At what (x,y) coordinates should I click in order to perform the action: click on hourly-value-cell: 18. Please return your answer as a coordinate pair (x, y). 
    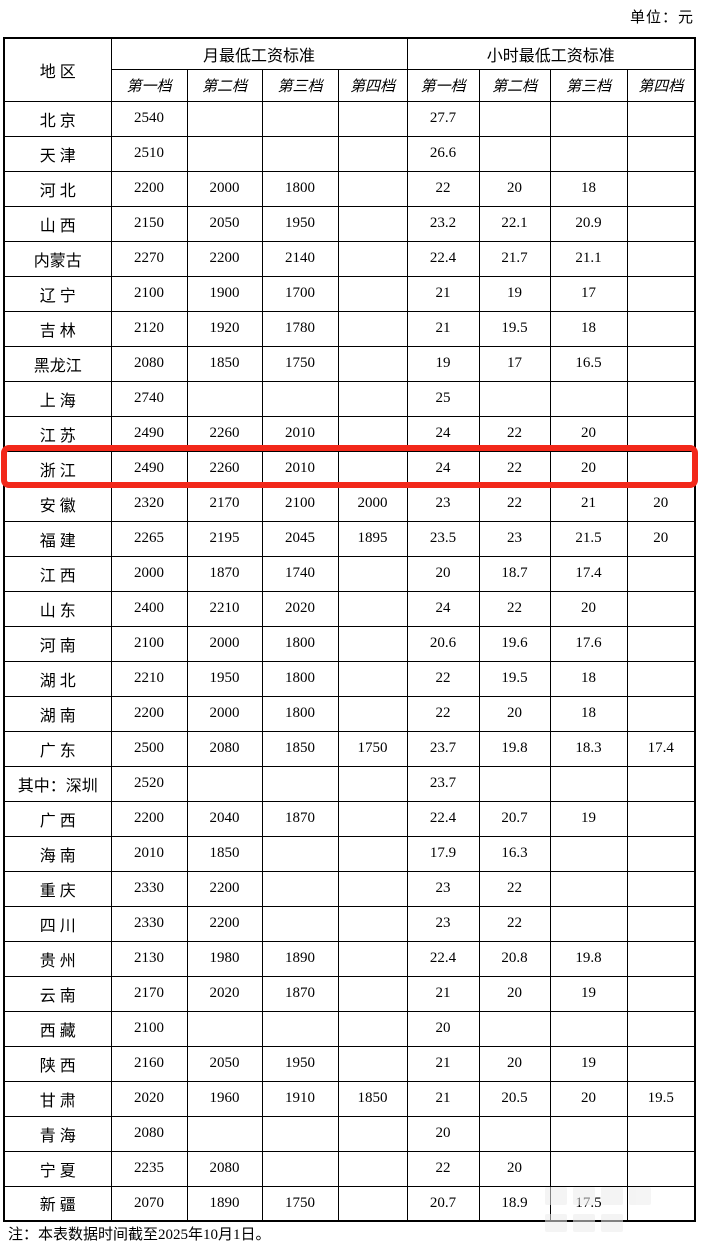
    Looking at the image, I should click on (588, 713).